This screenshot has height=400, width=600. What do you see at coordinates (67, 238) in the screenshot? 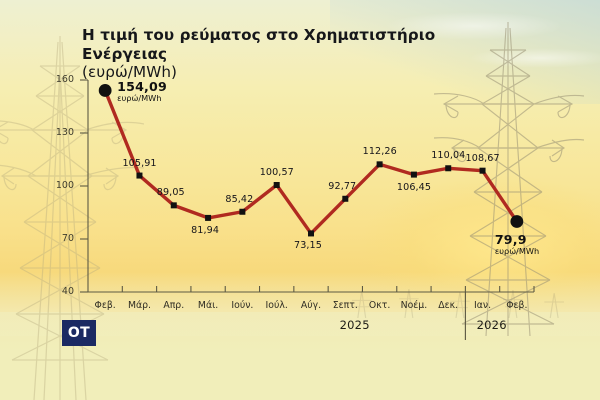
I see `y-axis-tick-label: 70` at bounding box center [67, 238].